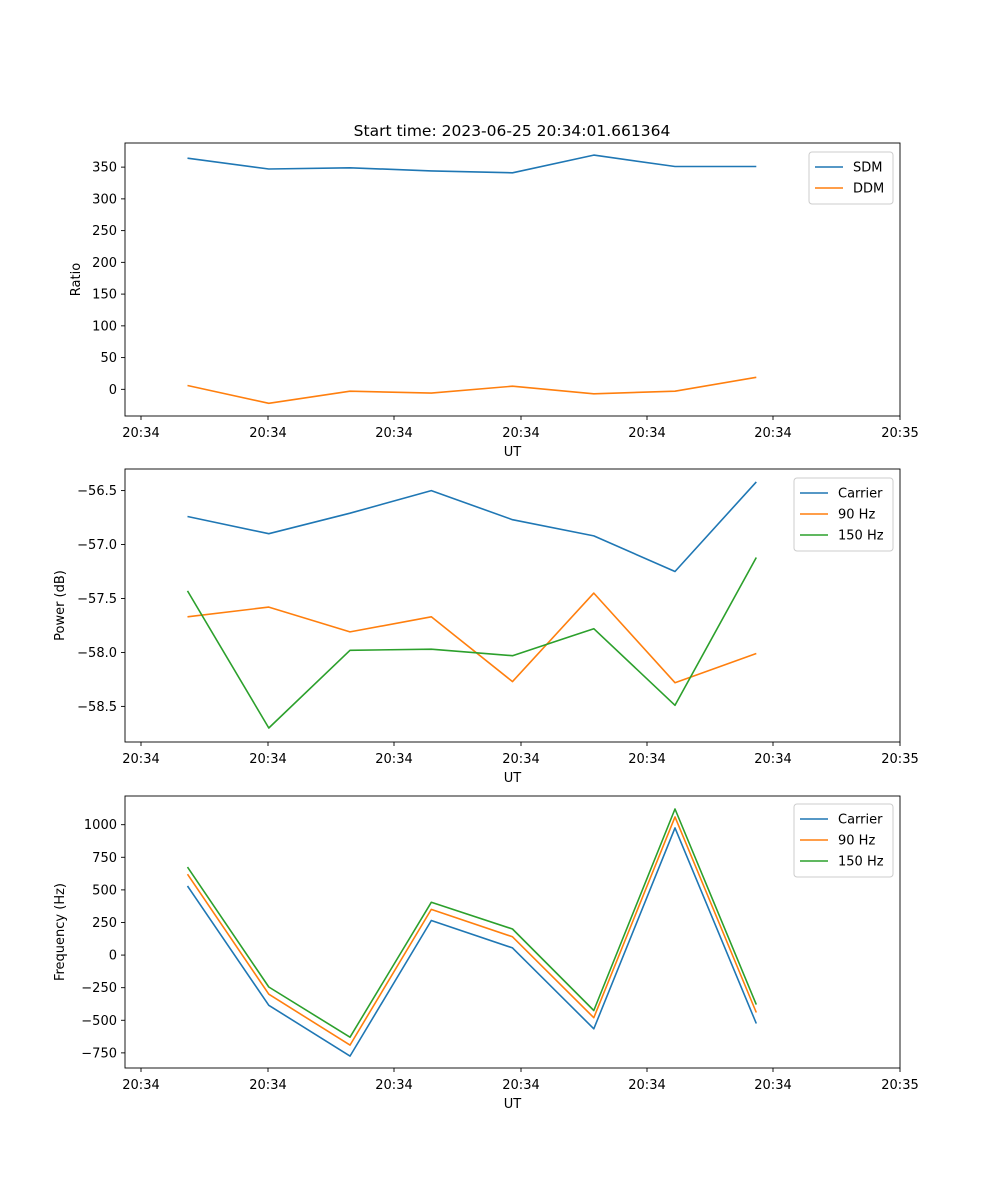 This screenshot has height=1200, width=1000. Describe the element at coordinates (97, 707) in the screenshot. I see `y-tick-label: −58.5` at that location.